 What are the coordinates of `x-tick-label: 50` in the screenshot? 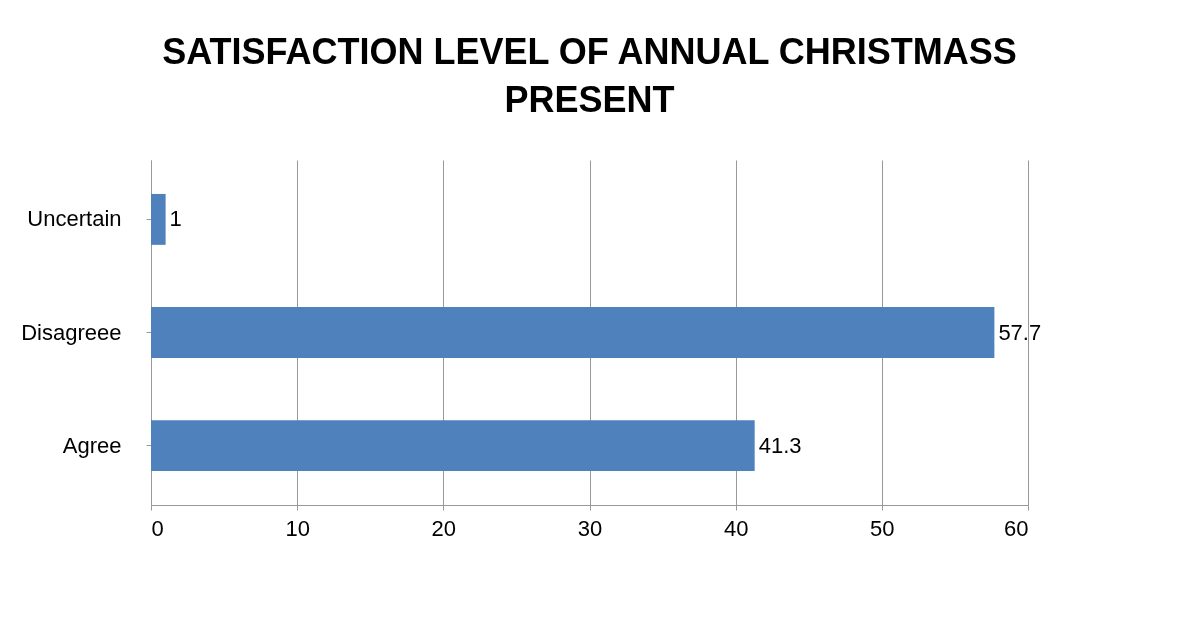 It's located at (882, 528).